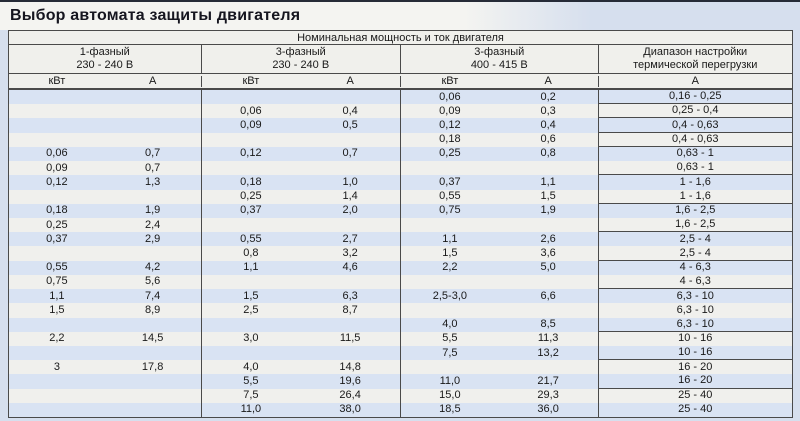 The width and height of the screenshot is (800, 421). I want to click on main-header-label: Номинальная мощность и ток двигателя, so click(400, 37).